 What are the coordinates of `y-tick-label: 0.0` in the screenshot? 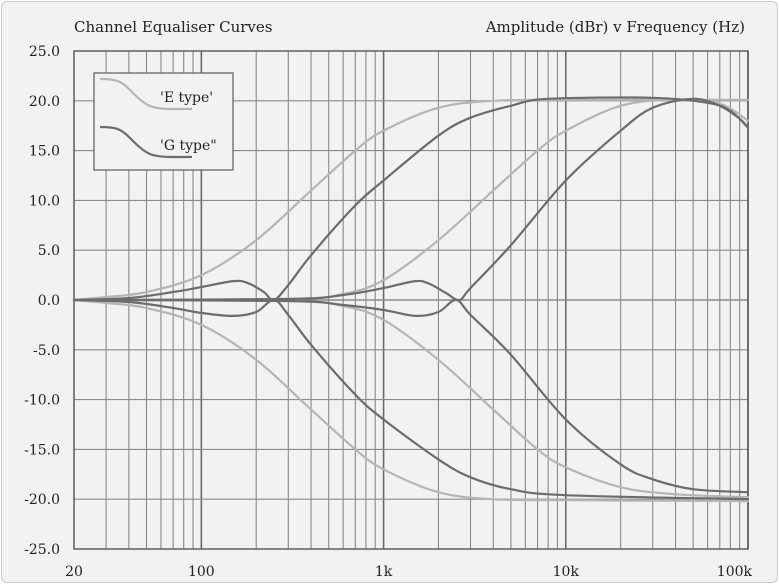 It's located at (49, 301).